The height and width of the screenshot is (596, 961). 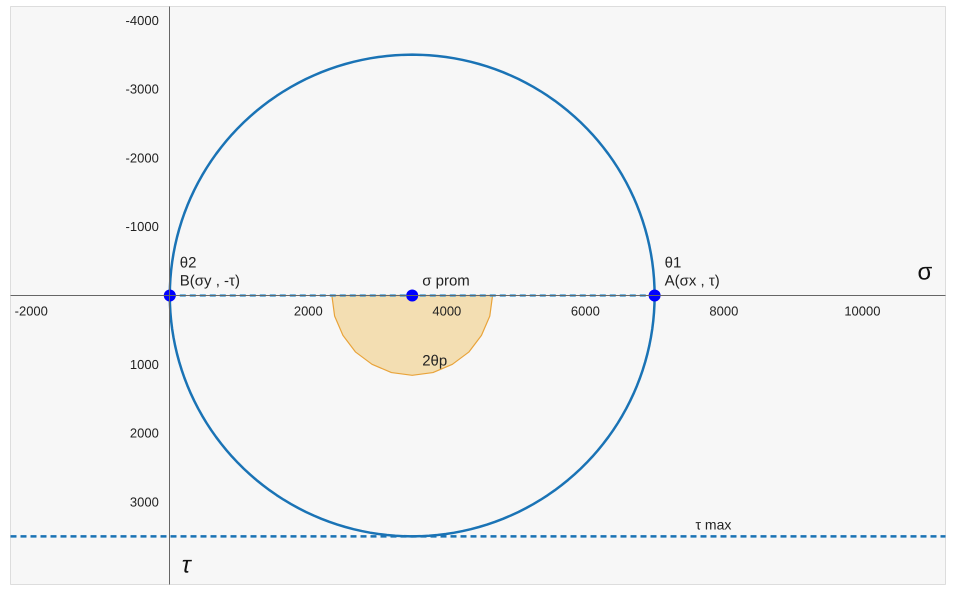 I want to click on x-tick-label: 10000, so click(x=862, y=311).